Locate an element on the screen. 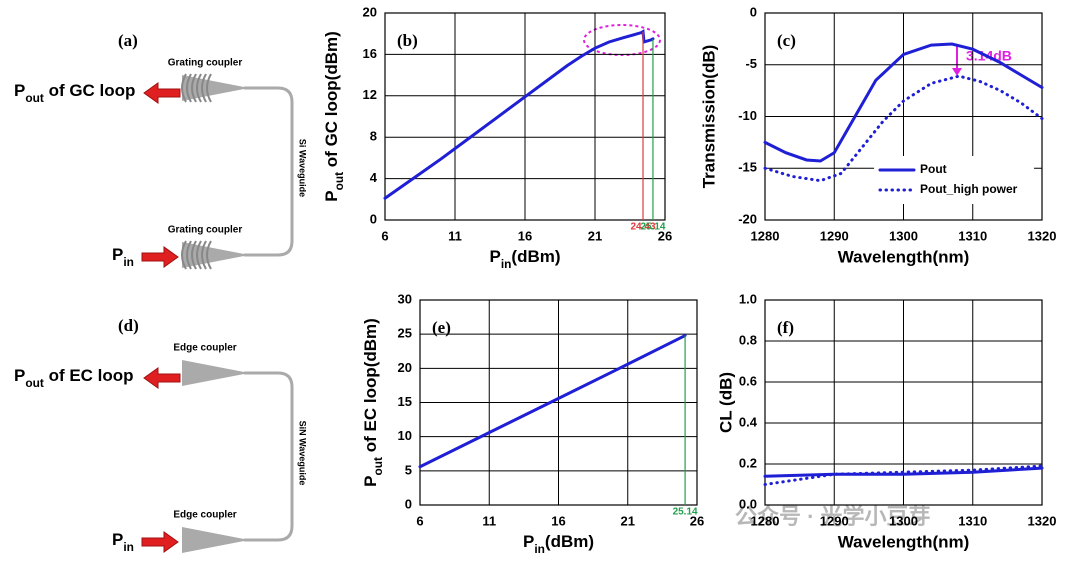 The image size is (1080, 563). coupler-label: Grating coupler is located at coordinates (205, 63).